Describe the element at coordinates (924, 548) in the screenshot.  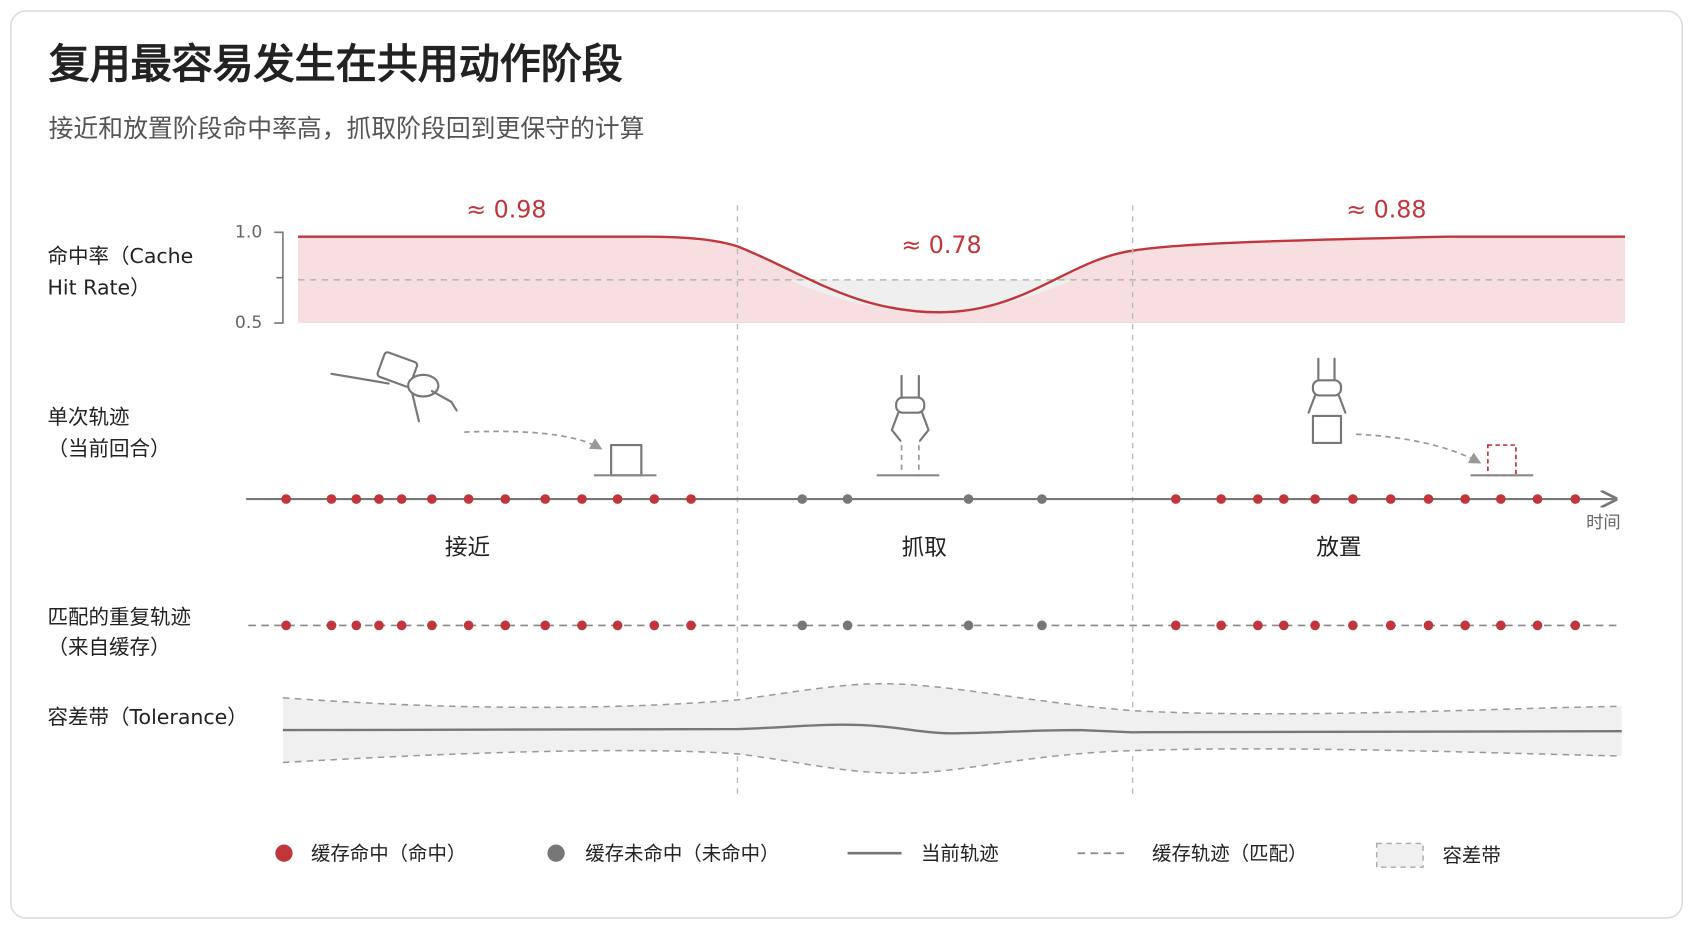
I see `phase-label: 抓取` at that location.